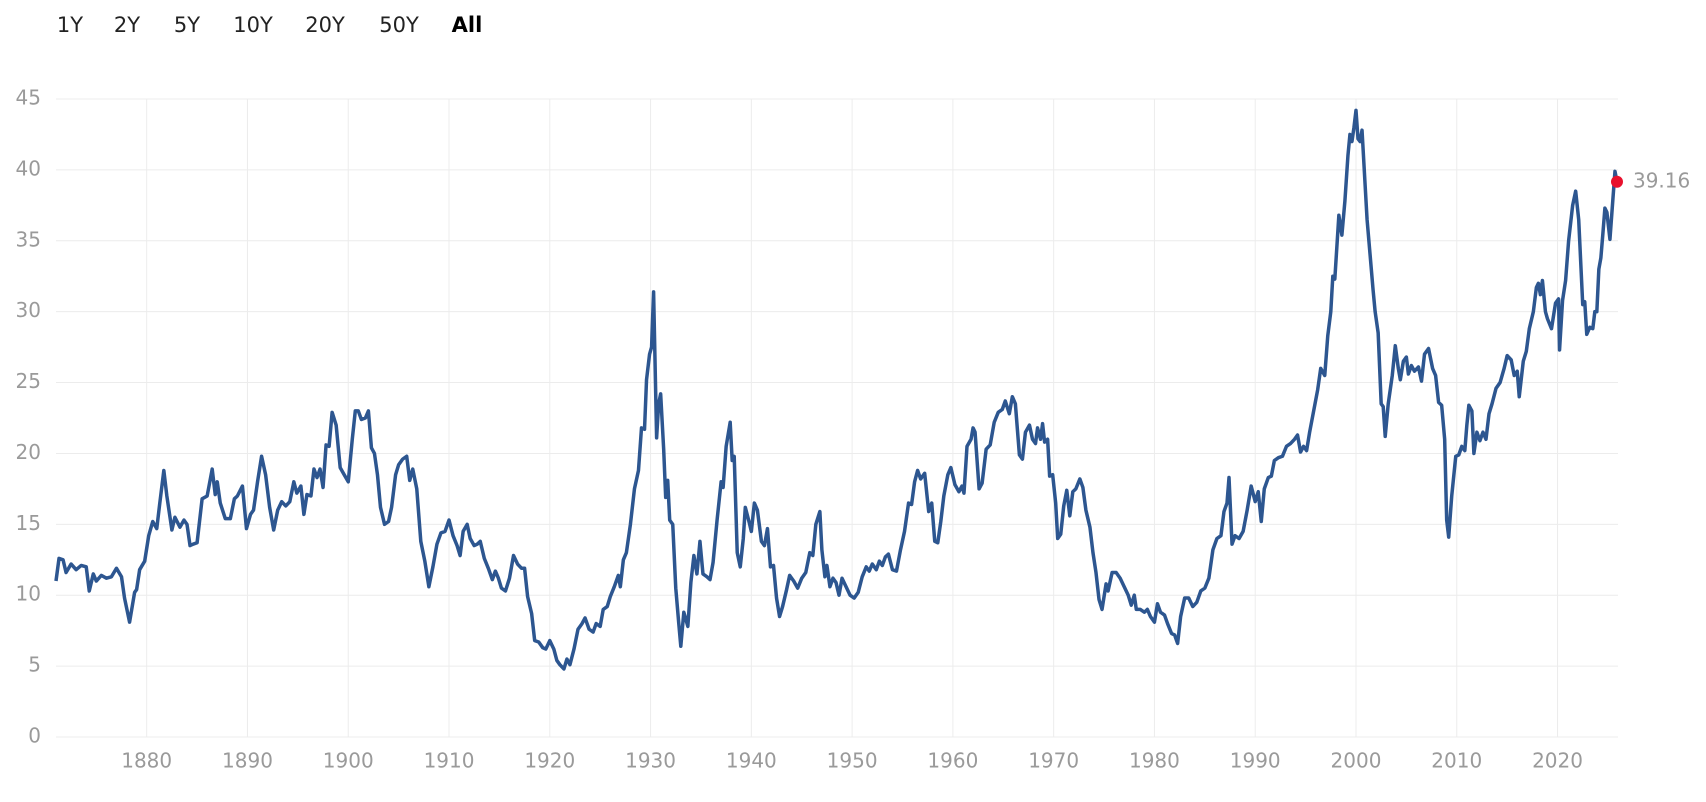 The width and height of the screenshot is (1706, 802). What do you see at coordinates (467, 25) in the screenshot?
I see `range-button: All` at bounding box center [467, 25].